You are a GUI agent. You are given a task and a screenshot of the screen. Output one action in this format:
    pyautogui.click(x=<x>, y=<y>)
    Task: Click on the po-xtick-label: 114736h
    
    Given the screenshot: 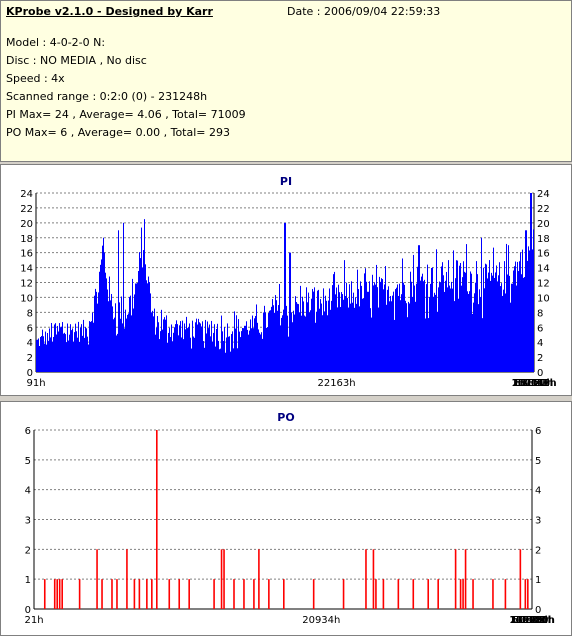 What is the action you would take?
    pyautogui.click(x=532, y=620)
    